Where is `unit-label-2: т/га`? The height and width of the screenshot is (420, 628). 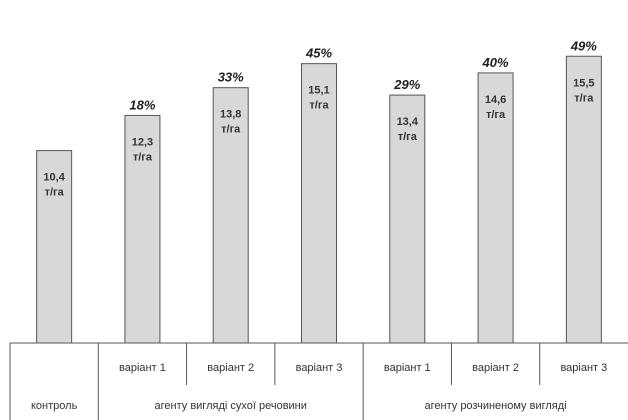
unit-label-2: т/га is located at coordinates (143, 157).